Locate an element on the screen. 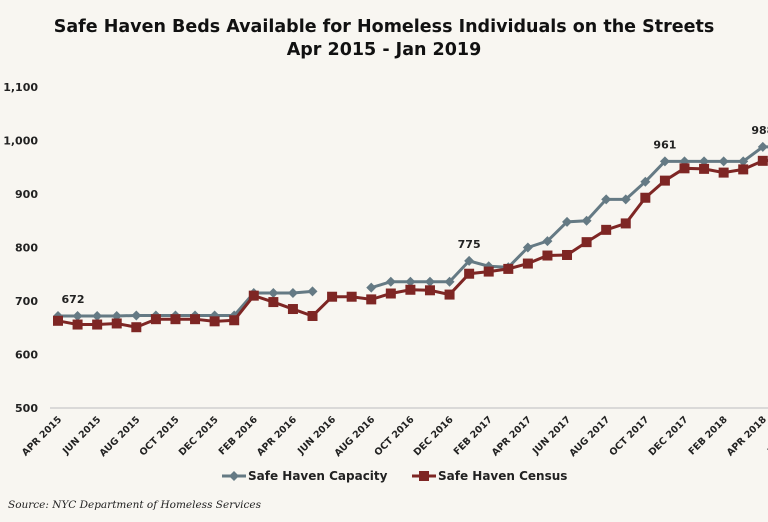 This screenshot has height=522, width=768. legend-marker-capacity is located at coordinates (234, 476).